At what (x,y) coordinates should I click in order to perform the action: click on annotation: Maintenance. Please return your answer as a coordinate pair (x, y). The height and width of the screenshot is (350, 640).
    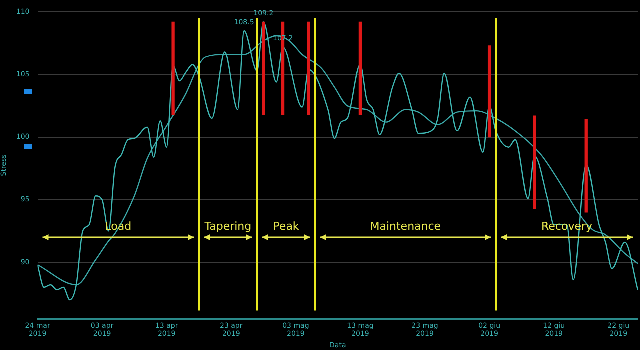
    Looking at the image, I should click on (406, 226).